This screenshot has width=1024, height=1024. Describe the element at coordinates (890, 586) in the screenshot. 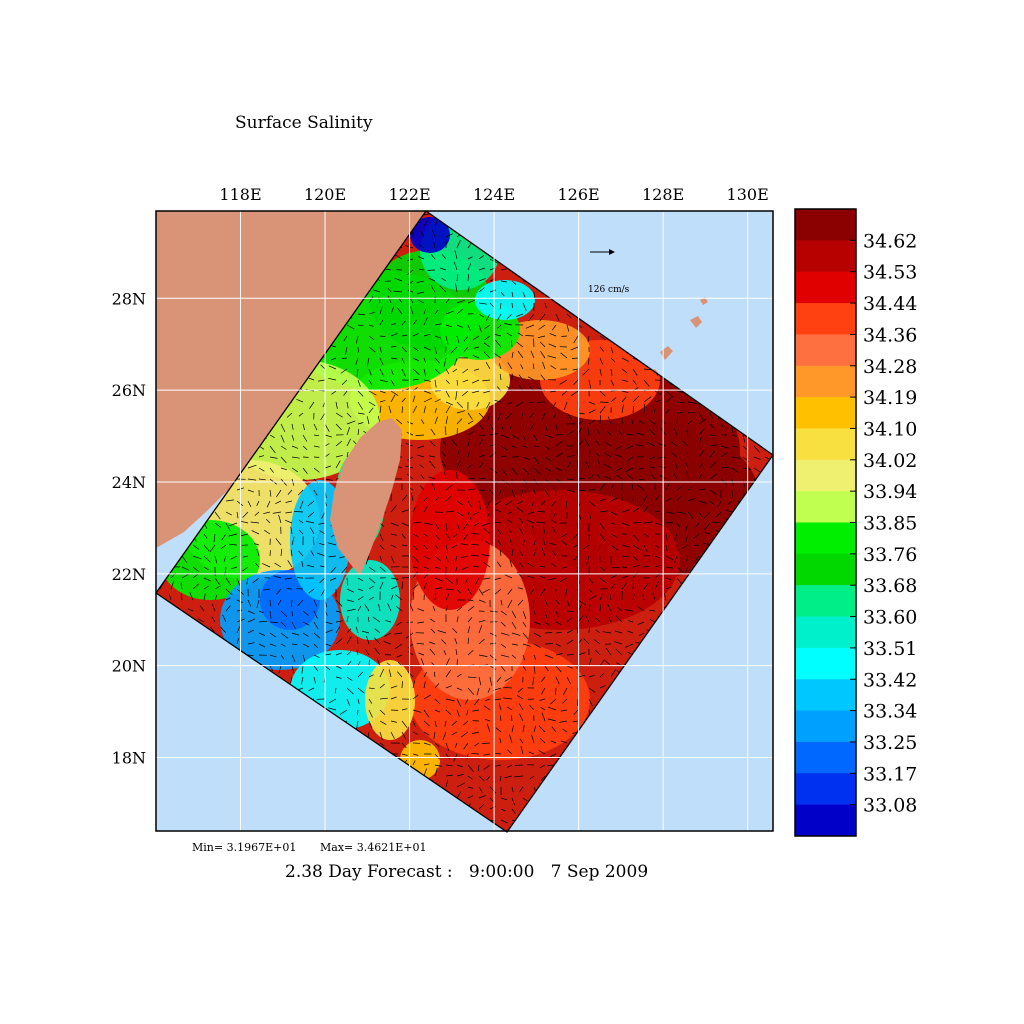

I see `colorbar-label: 33.68` at that location.